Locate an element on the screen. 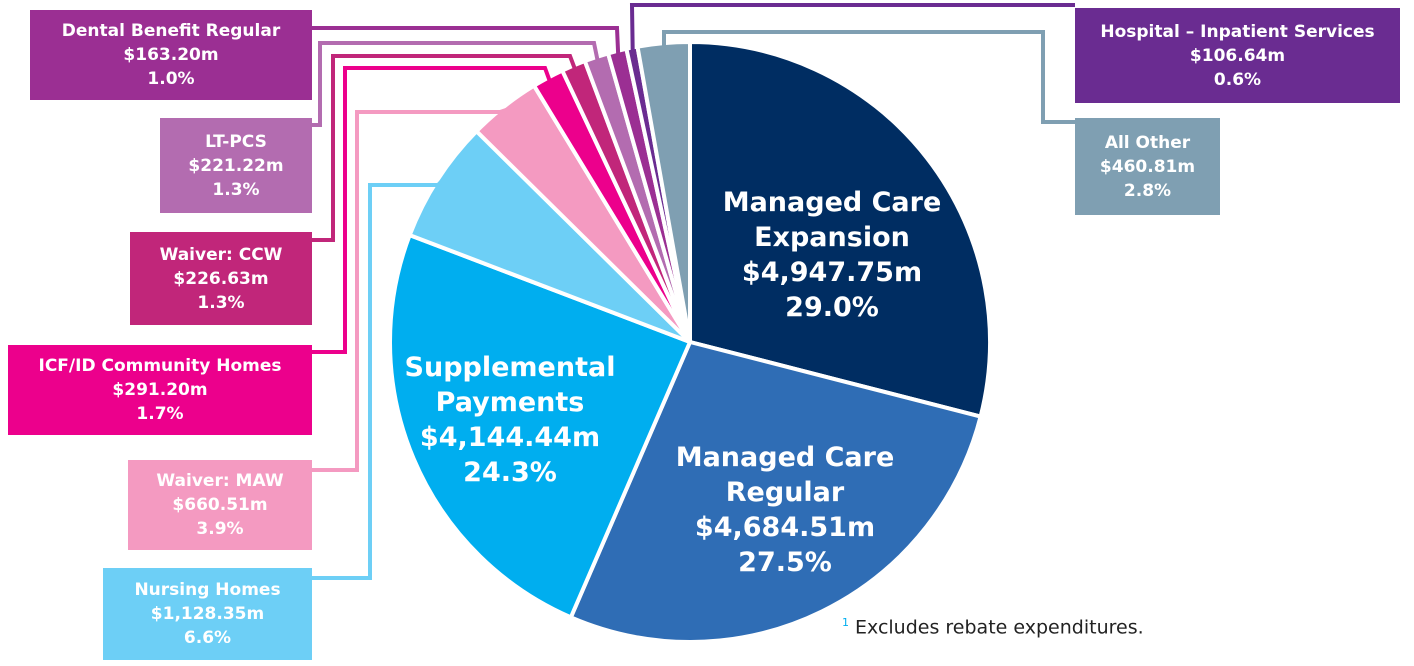  slice-amount: $460.81m is located at coordinates (1147, 166).